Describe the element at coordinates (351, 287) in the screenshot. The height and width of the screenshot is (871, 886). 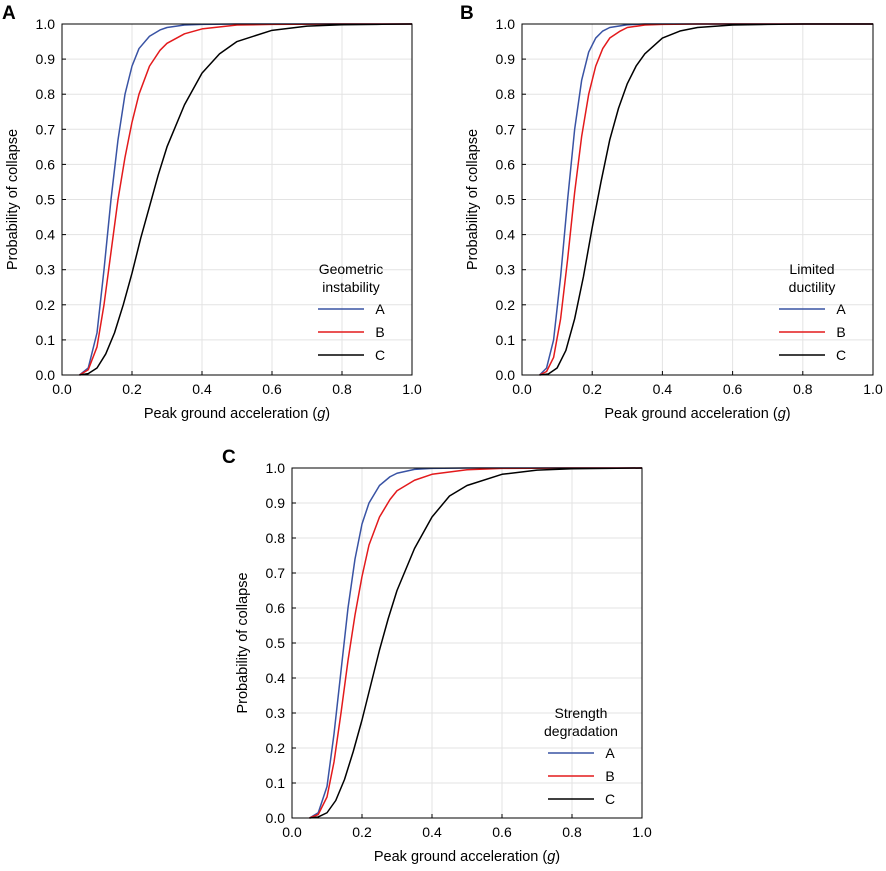
I see `legend-title-line: instability` at that location.